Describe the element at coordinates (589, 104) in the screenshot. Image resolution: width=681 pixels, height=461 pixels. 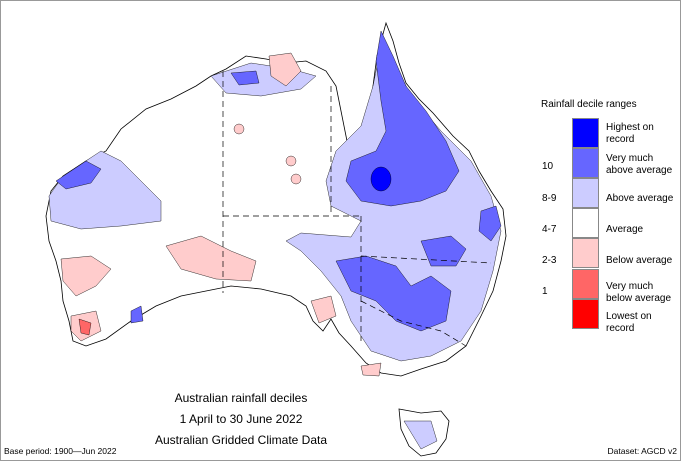
I see `legend-title: Rainfall decile ranges` at that location.